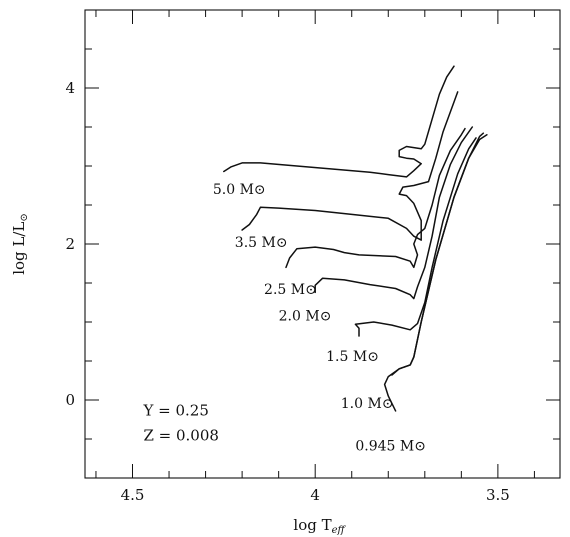  What do you see at coordinates (70, 244) in the screenshot?
I see `y-tick-label: 2` at bounding box center [70, 244].